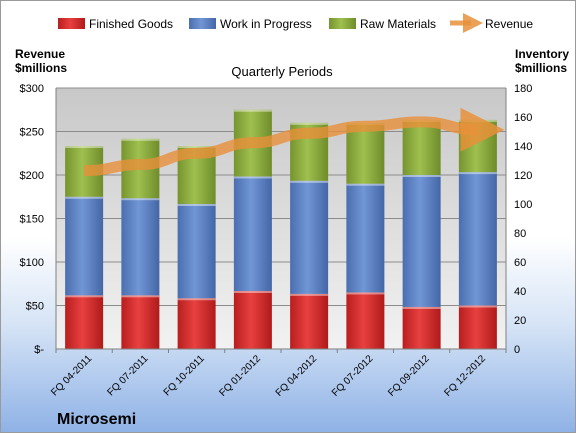 Image resolution: width=576 pixels, height=433 pixels. I want to click on legend-swatch-finished-goods, so click(71, 23).